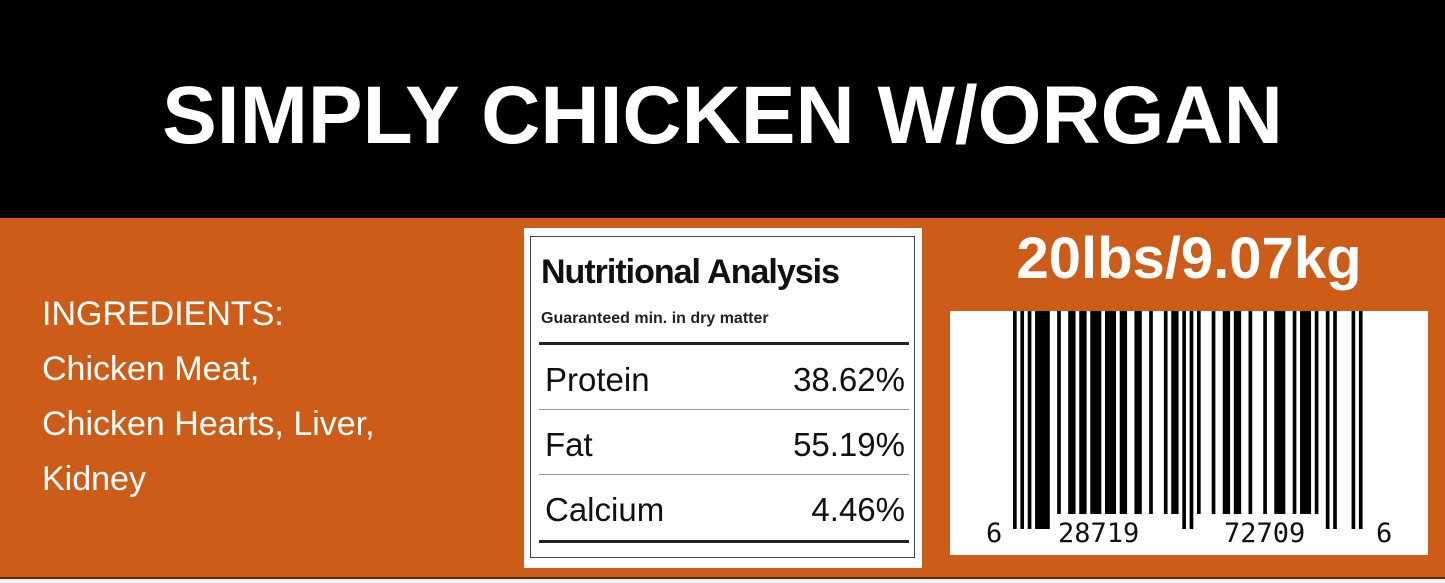 This screenshot has height=583, width=1445. What do you see at coordinates (1189, 258) in the screenshot?
I see `net-weight: 20lbs/9.07kg` at bounding box center [1189, 258].